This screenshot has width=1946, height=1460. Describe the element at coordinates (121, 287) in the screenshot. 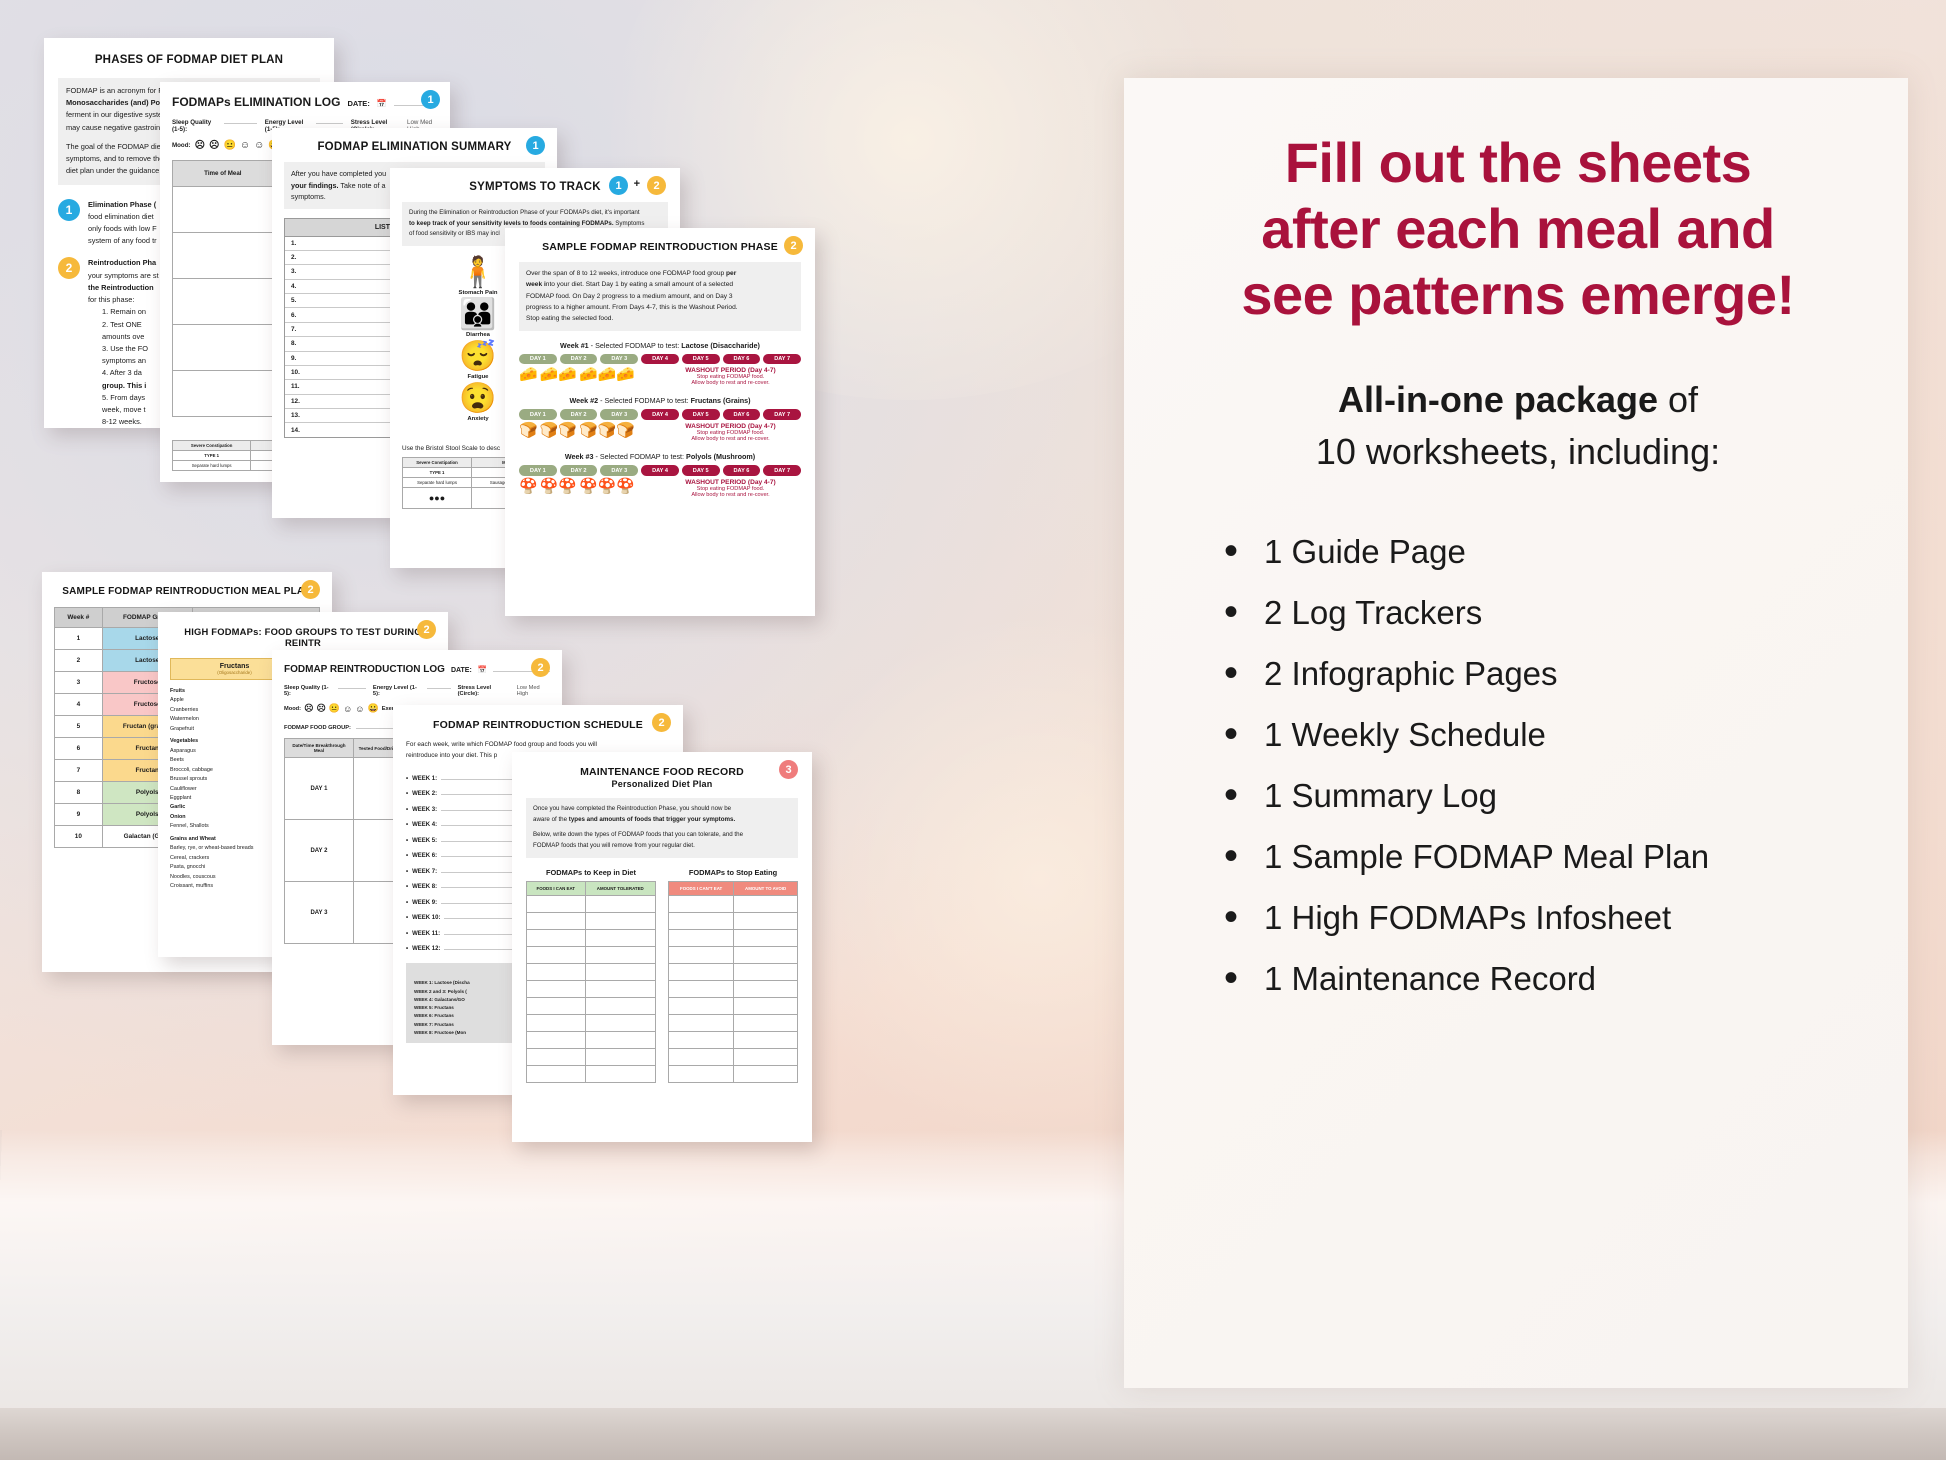

I see `phase-step-2-line-2: the Reintroduction` at that location.